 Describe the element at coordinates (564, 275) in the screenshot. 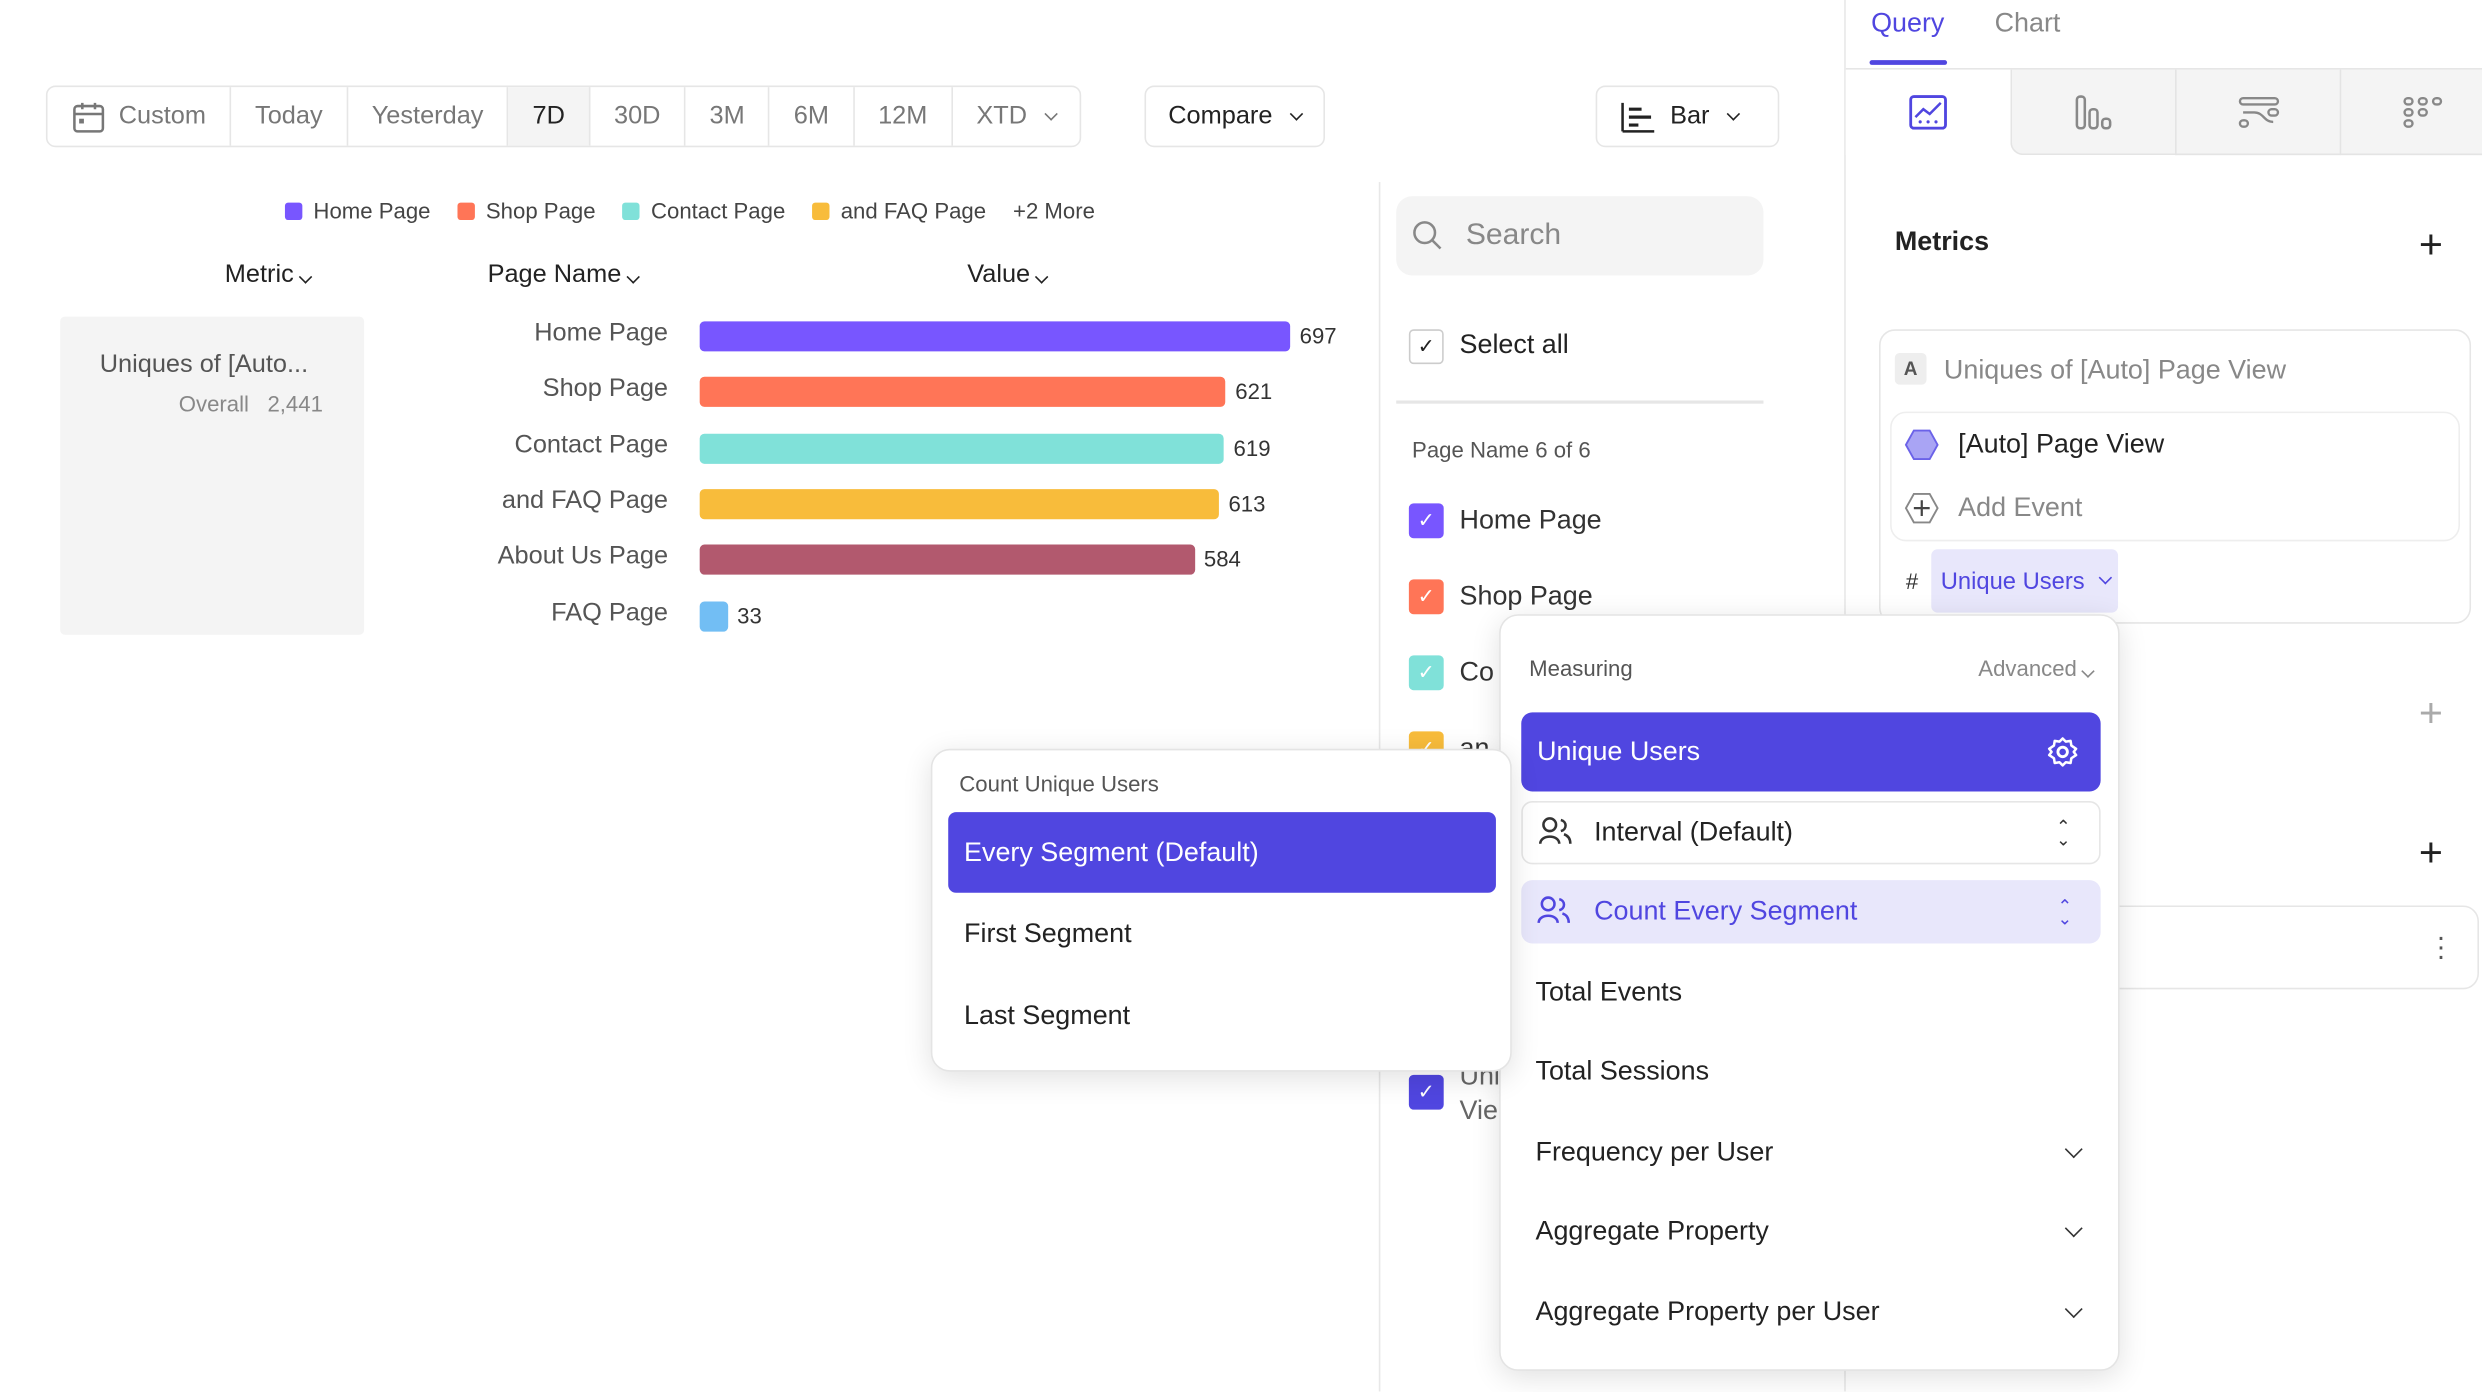

I see `page-name-header: Page Name` at that location.